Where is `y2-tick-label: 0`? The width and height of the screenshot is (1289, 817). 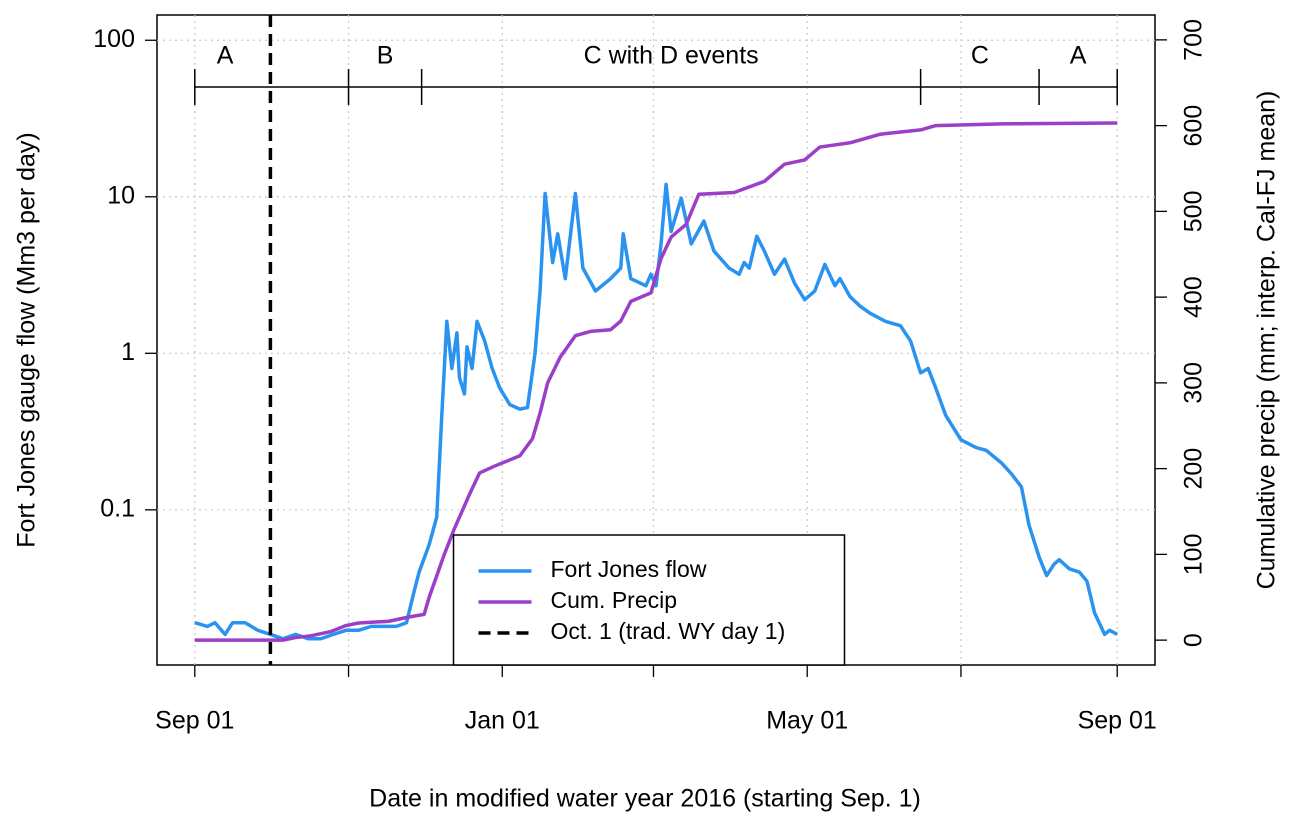 y2-tick-label: 0 is located at coordinates (1194, 640).